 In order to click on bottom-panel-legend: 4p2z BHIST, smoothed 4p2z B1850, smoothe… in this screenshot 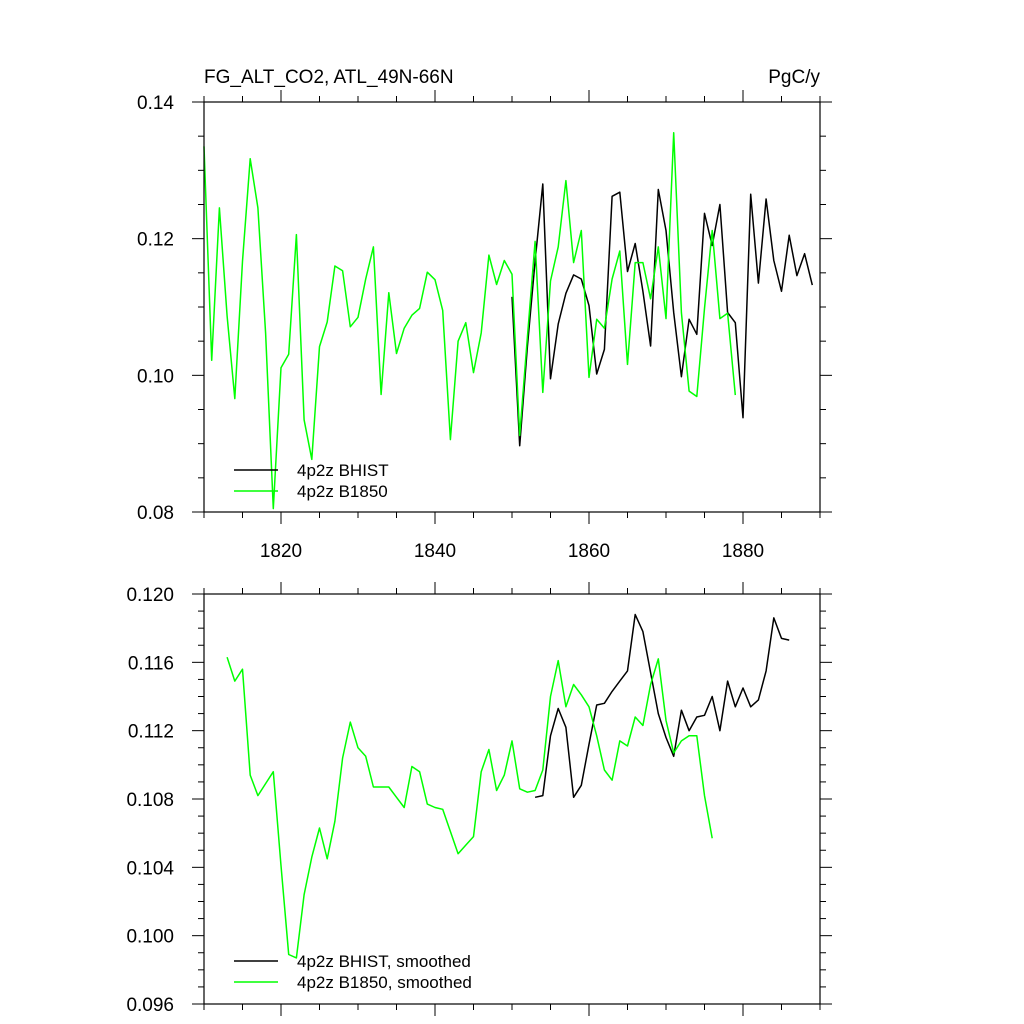, I will do `click(353, 972)`.